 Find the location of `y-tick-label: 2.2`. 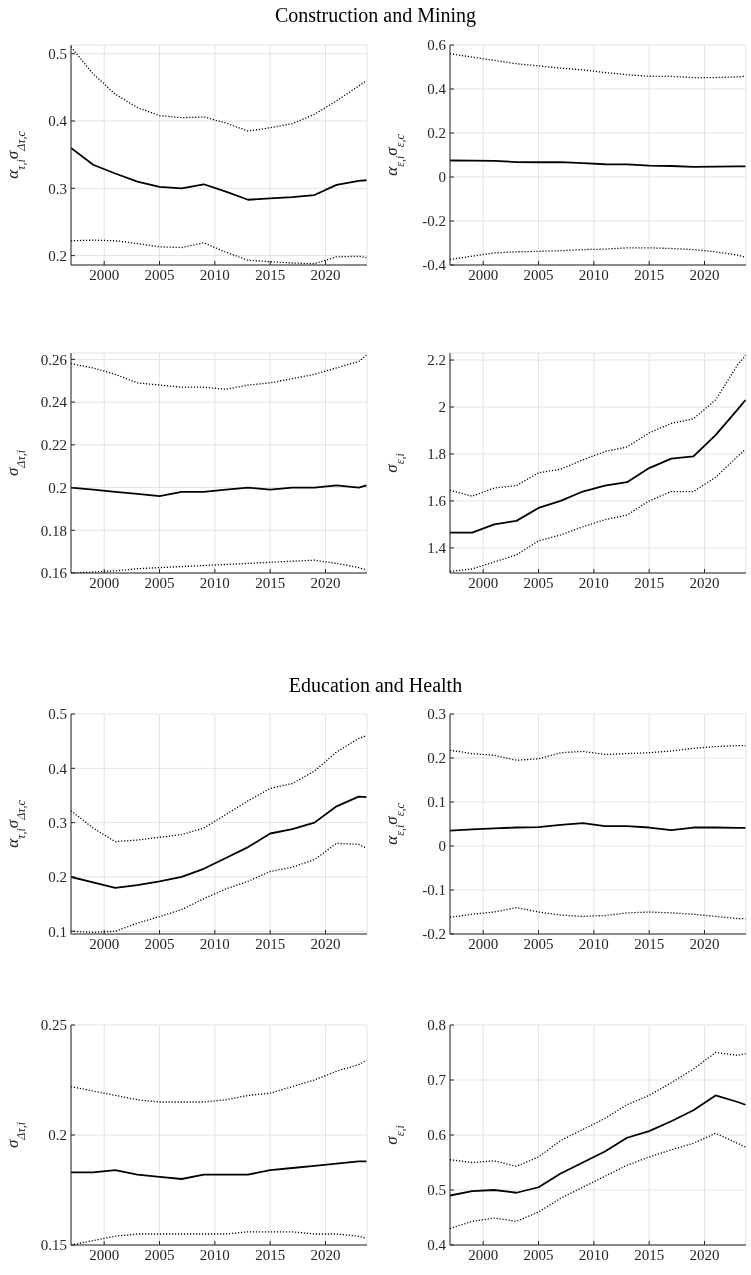

y-tick-label: 2.2 is located at coordinates (436, 360).